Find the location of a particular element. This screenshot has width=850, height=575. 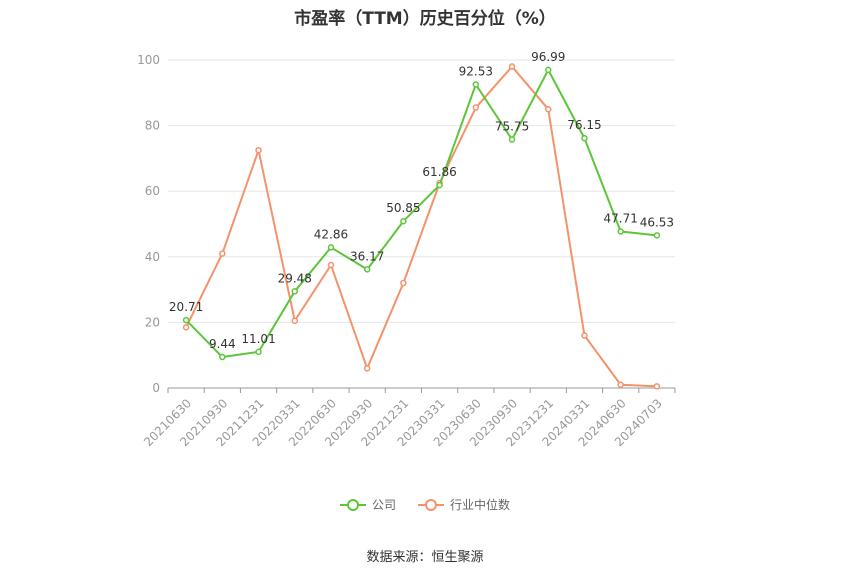

data-label-company: 61.86 is located at coordinates (439, 172).